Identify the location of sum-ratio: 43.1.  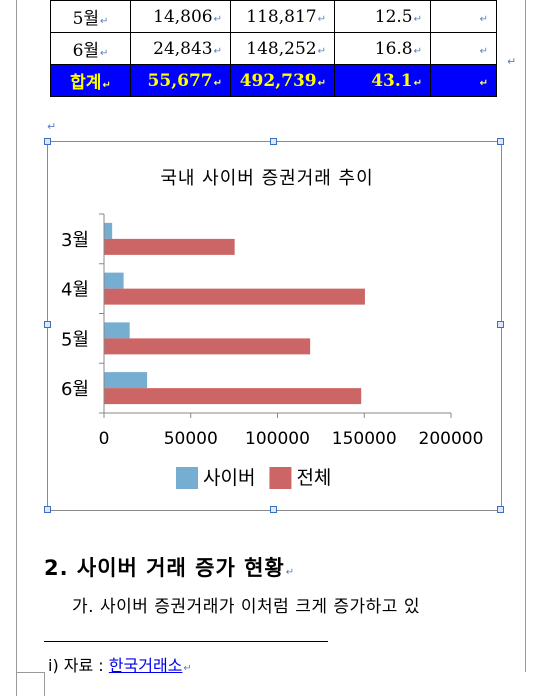
(392, 80).